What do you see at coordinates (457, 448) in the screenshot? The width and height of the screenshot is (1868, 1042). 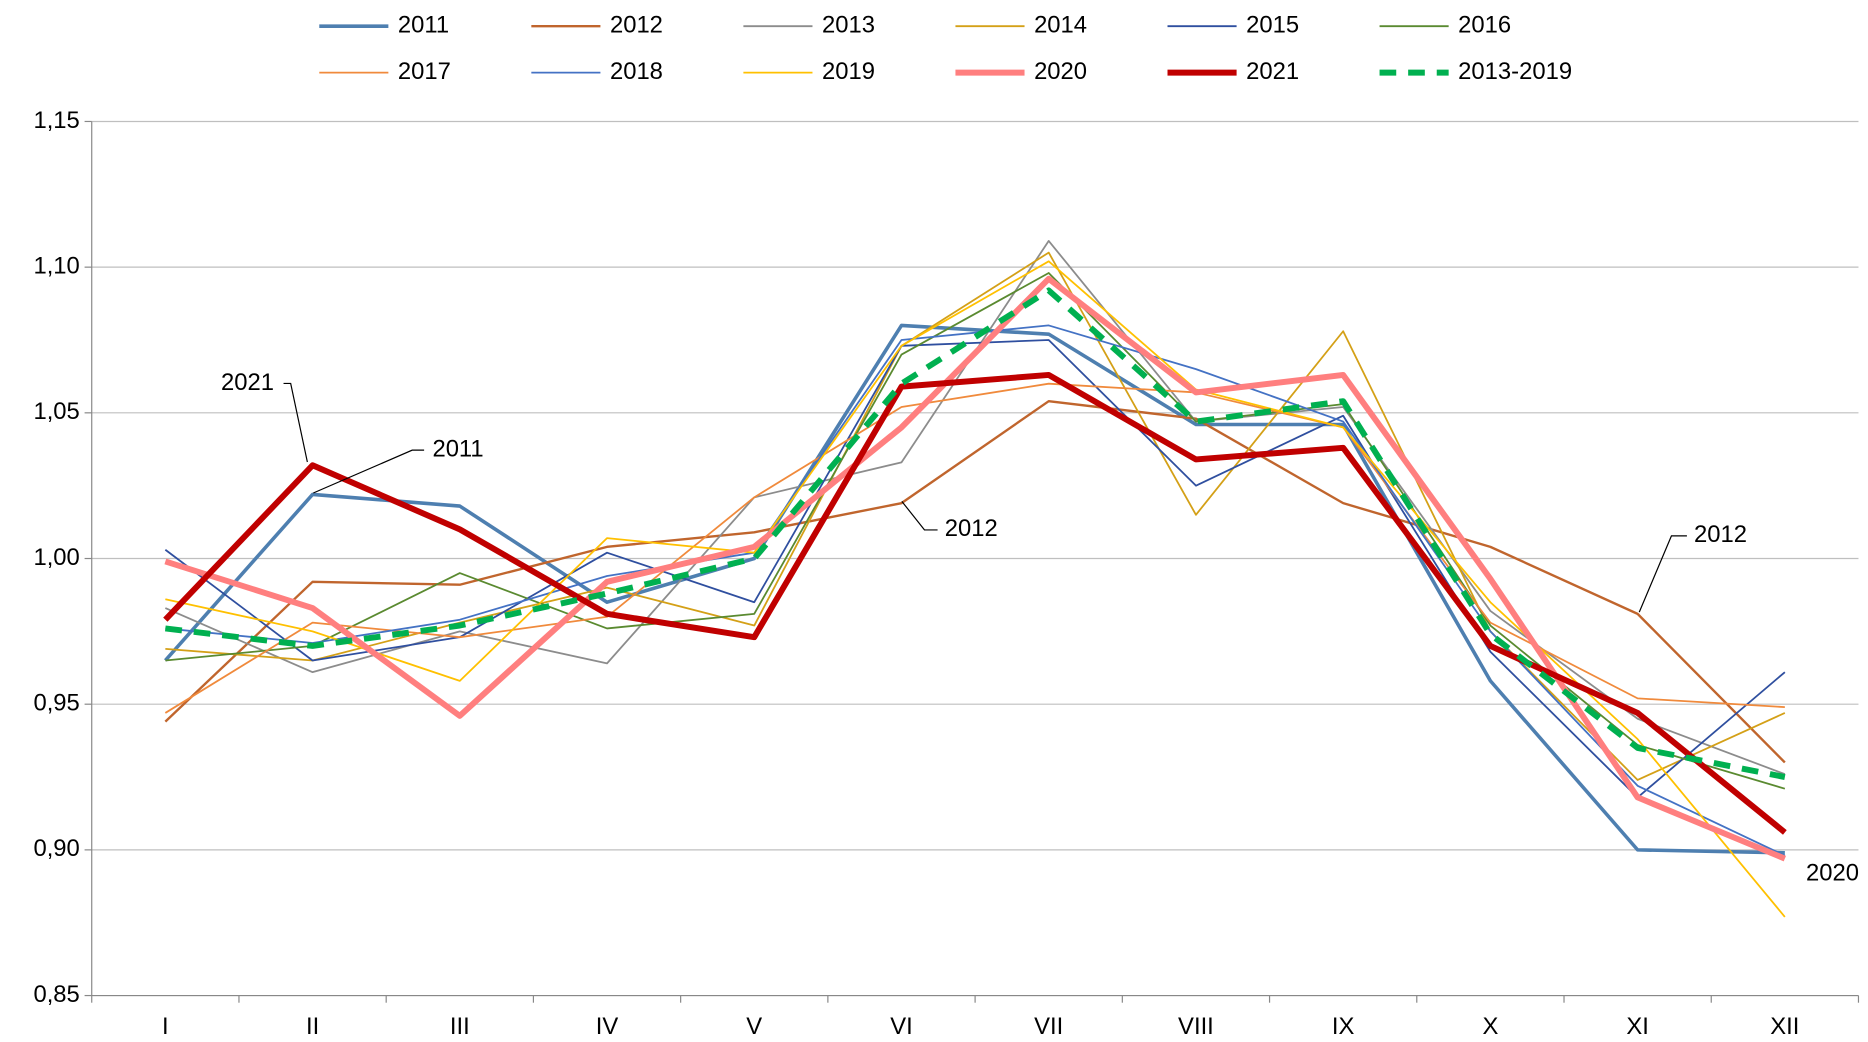 I see `annotation: 2011` at bounding box center [457, 448].